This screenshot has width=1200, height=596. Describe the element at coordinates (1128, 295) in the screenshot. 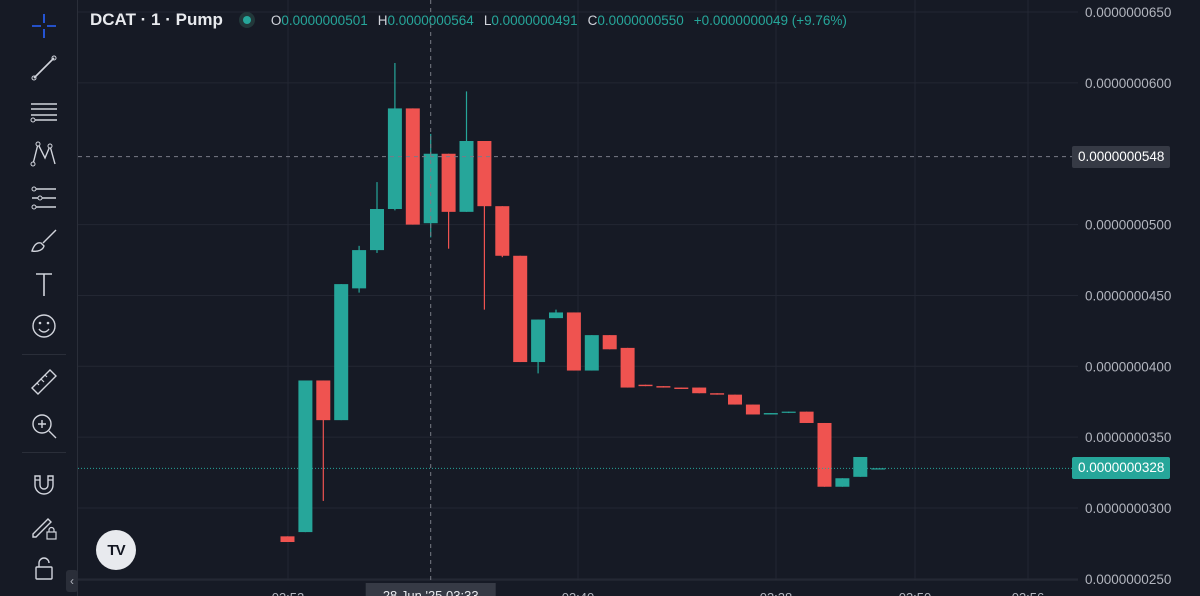

I see `price-tick-label: 0.0000000450` at that location.